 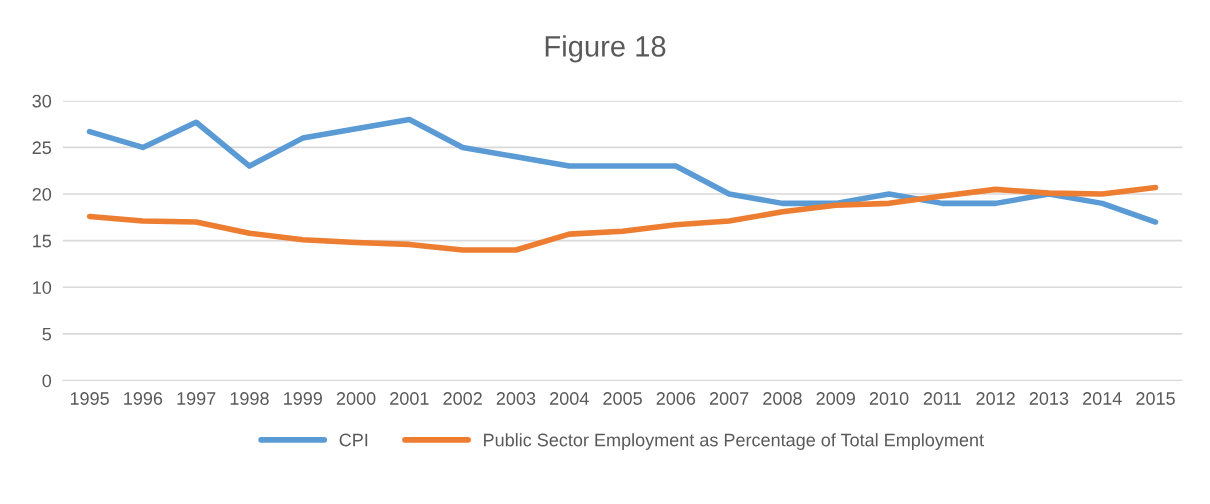 What do you see at coordinates (42, 287) in the screenshot?
I see `y-tick-label: 10` at bounding box center [42, 287].